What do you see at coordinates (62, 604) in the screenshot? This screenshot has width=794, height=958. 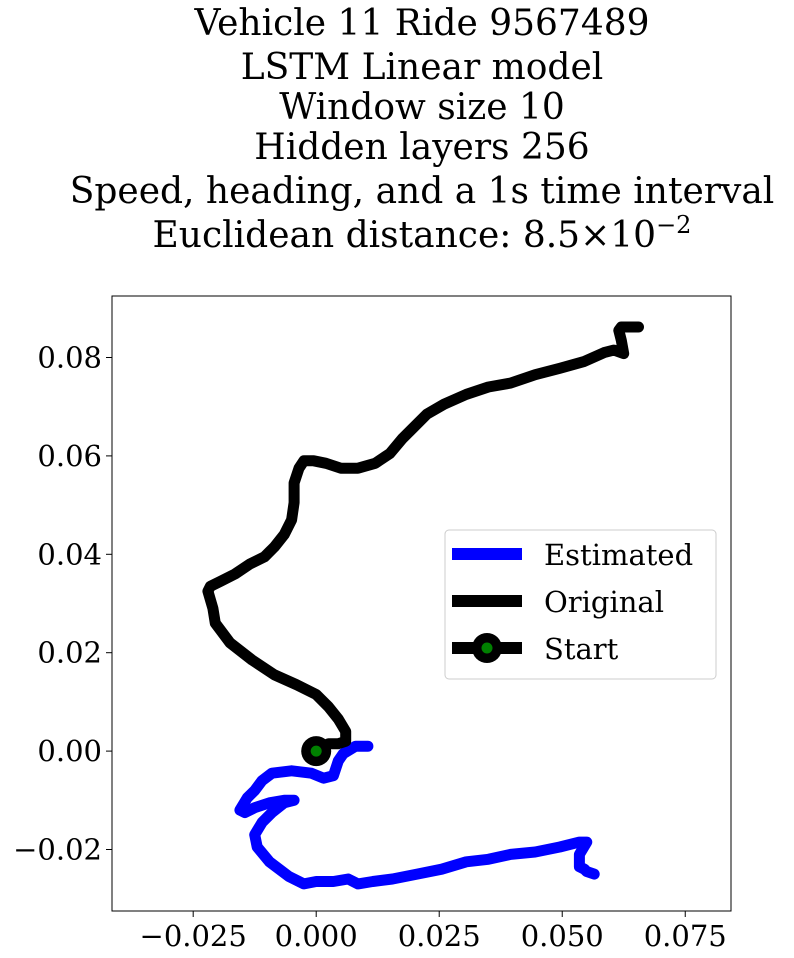 I see `y-axis: −0.02 0.00 0.02 0.04 0.06 0.08` at bounding box center [62, 604].